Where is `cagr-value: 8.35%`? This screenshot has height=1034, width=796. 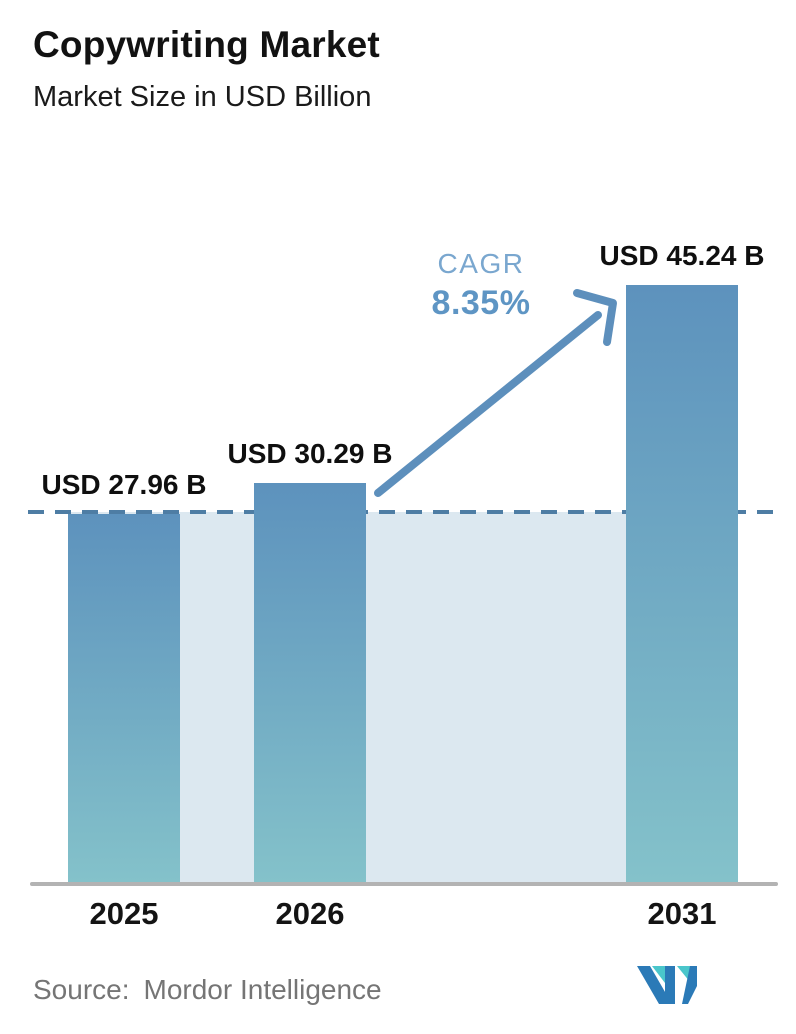
cagr-value: 8.35% is located at coordinates (481, 303).